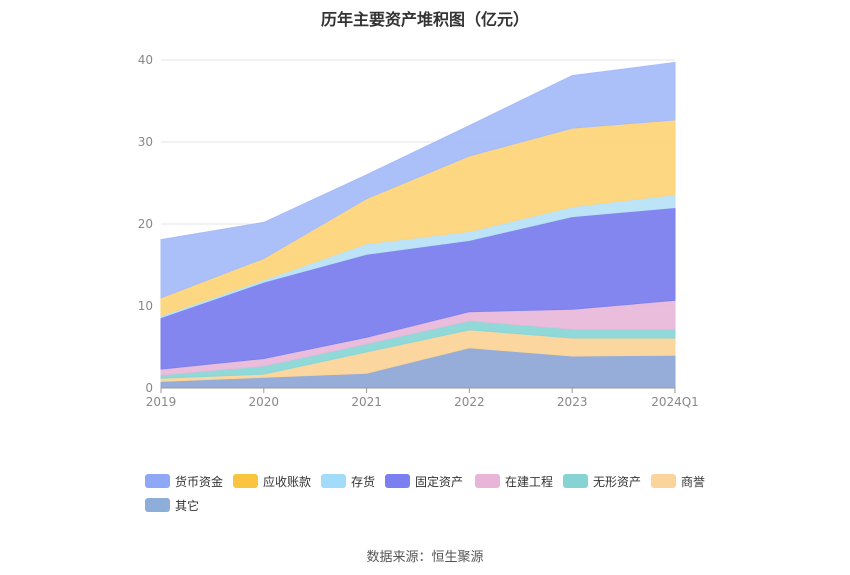 The image size is (850, 575). Describe the element at coordinates (529, 481) in the screenshot. I see `legend-label: 在建工程` at that location.